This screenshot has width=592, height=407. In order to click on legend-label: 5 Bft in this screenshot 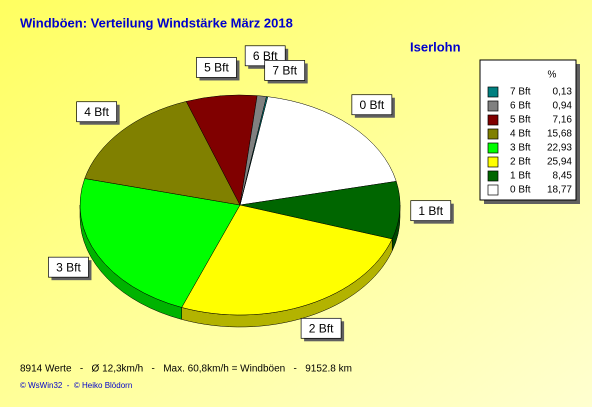, I will do `click(520, 120)`.